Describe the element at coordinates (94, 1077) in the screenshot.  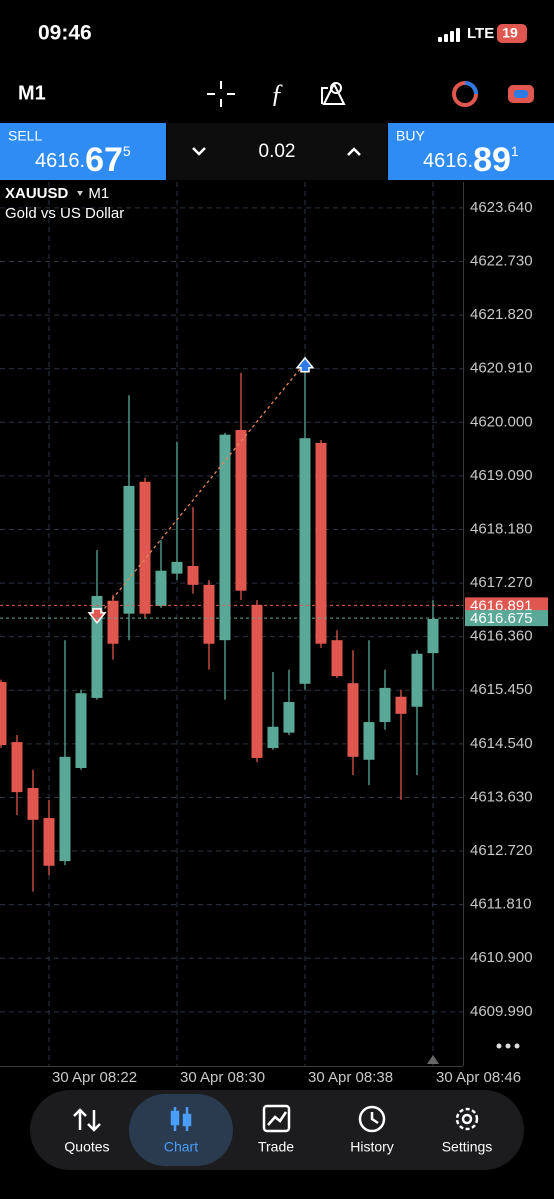
I see `x-tick-label: 30 Apr 08:22` at that location.